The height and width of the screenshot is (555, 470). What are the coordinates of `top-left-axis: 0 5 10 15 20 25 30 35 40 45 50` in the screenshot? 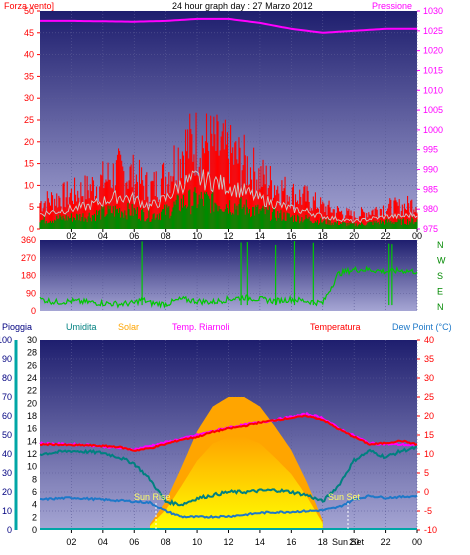 It's located at (32, 120).